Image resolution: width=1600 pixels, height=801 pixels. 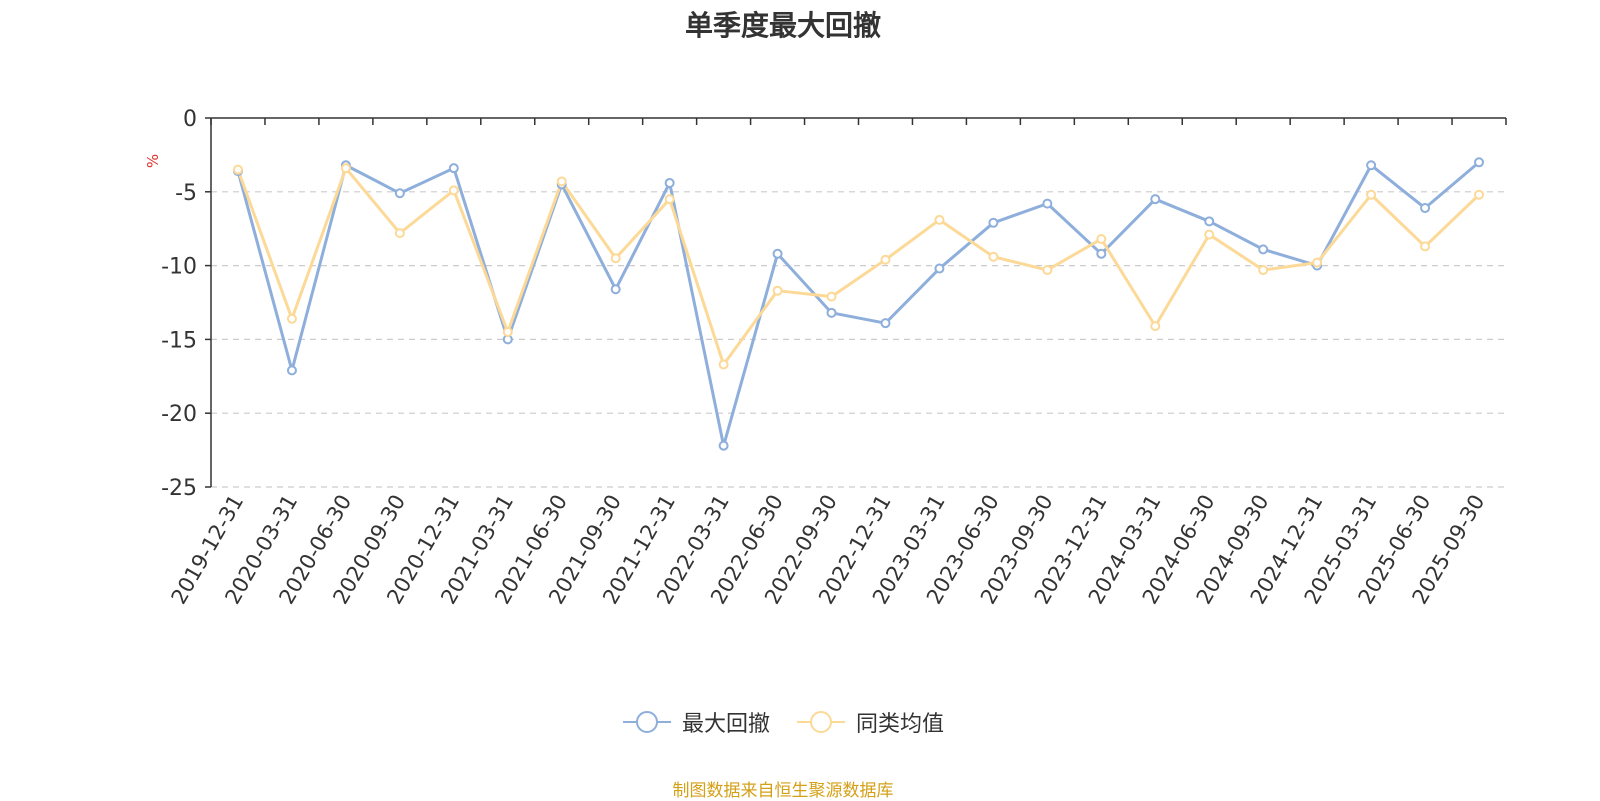 What do you see at coordinates (179, 340) in the screenshot?
I see `y-tick-label: -15` at bounding box center [179, 340].